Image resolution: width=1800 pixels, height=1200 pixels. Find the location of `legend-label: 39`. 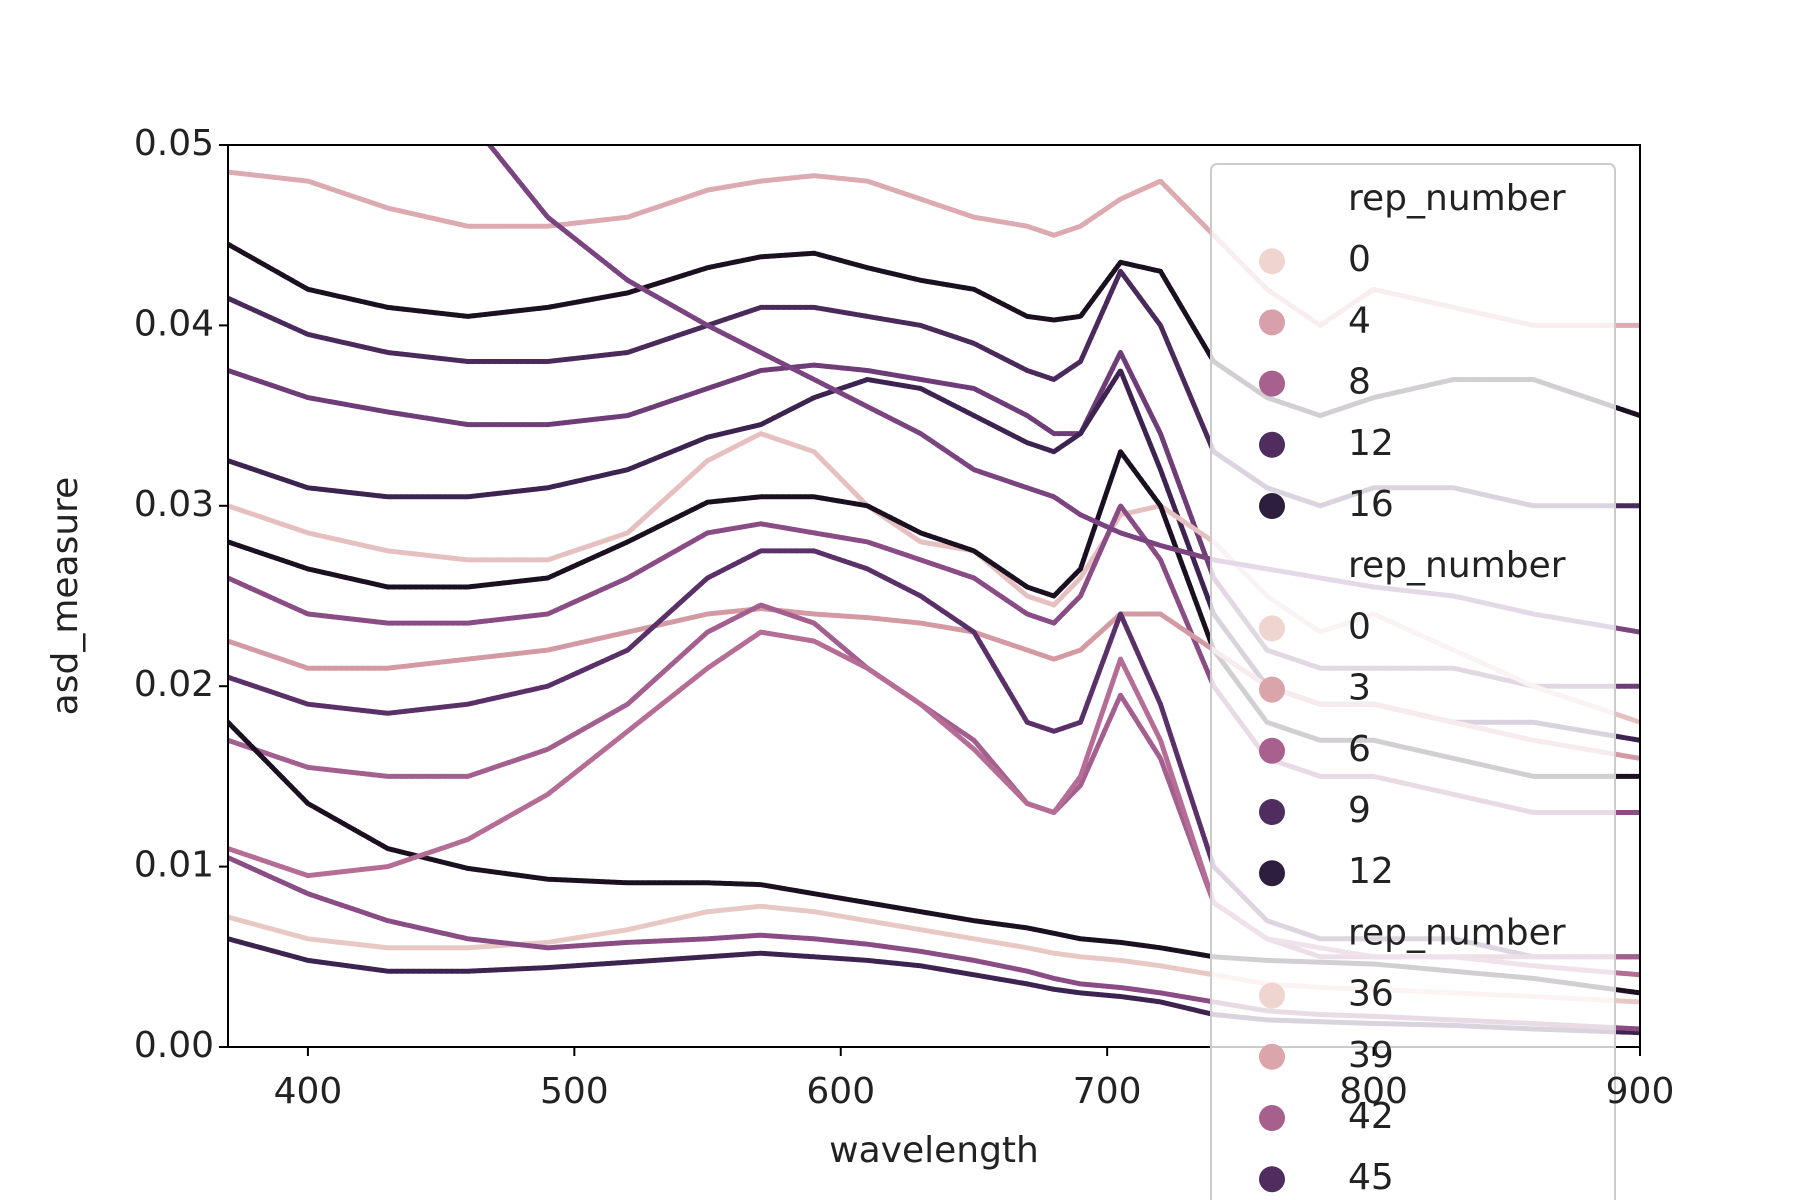

legend-label: 39 is located at coordinates (1371, 1055).